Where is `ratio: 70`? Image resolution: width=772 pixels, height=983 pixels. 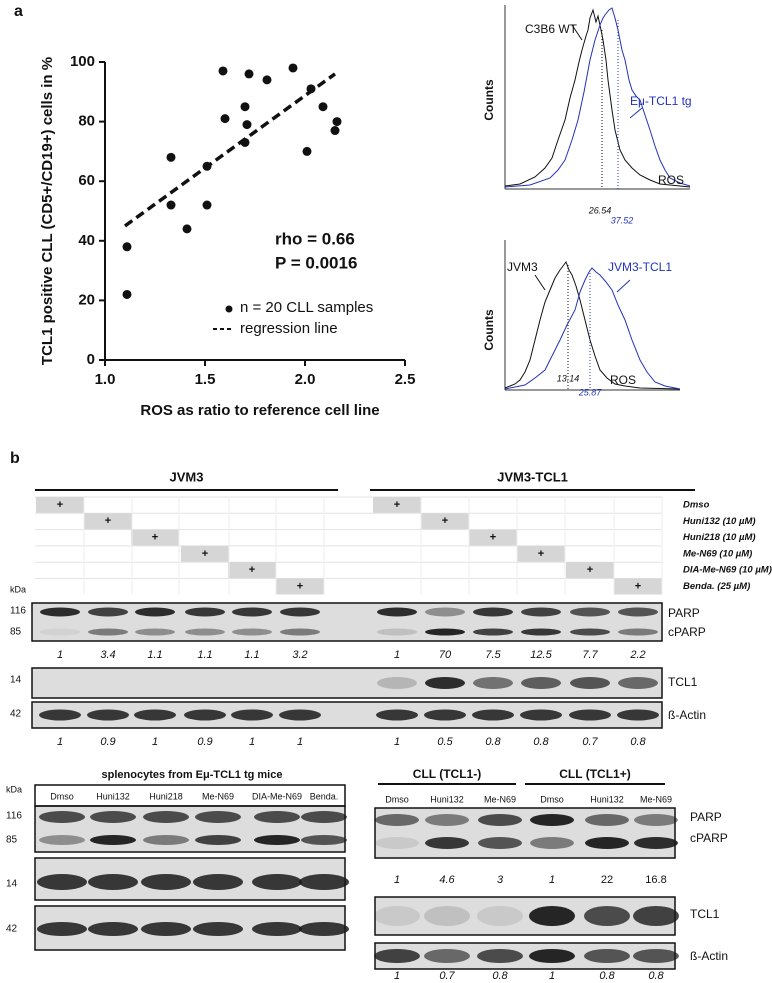
ratio: 70 is located at coordinates (445, 655).